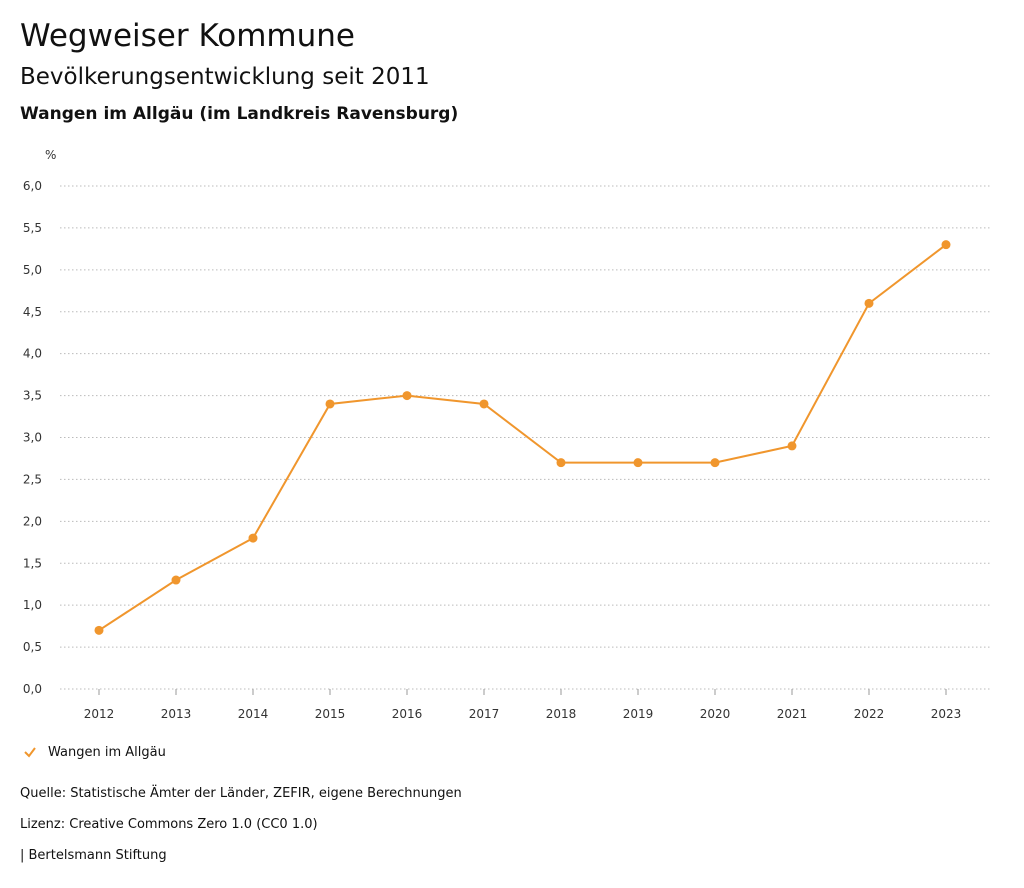  Describe the element at coordinates (330, 714) in the screenshot. I see `x-tick-label: 2015` at that location.